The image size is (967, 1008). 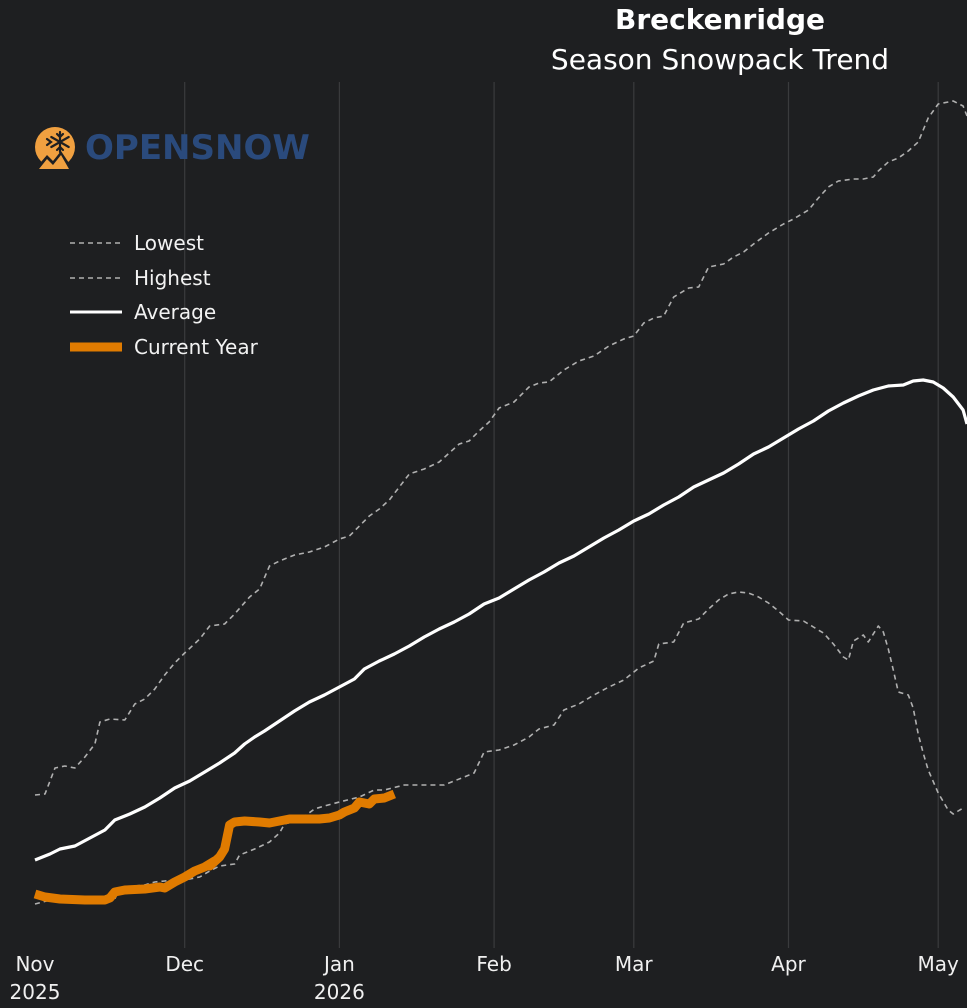 What do you see at coordinates (720, 59) in the screenshot?
I see `chart-subtitle: Season Snowpack Trend` at bounding box center [720, 59].